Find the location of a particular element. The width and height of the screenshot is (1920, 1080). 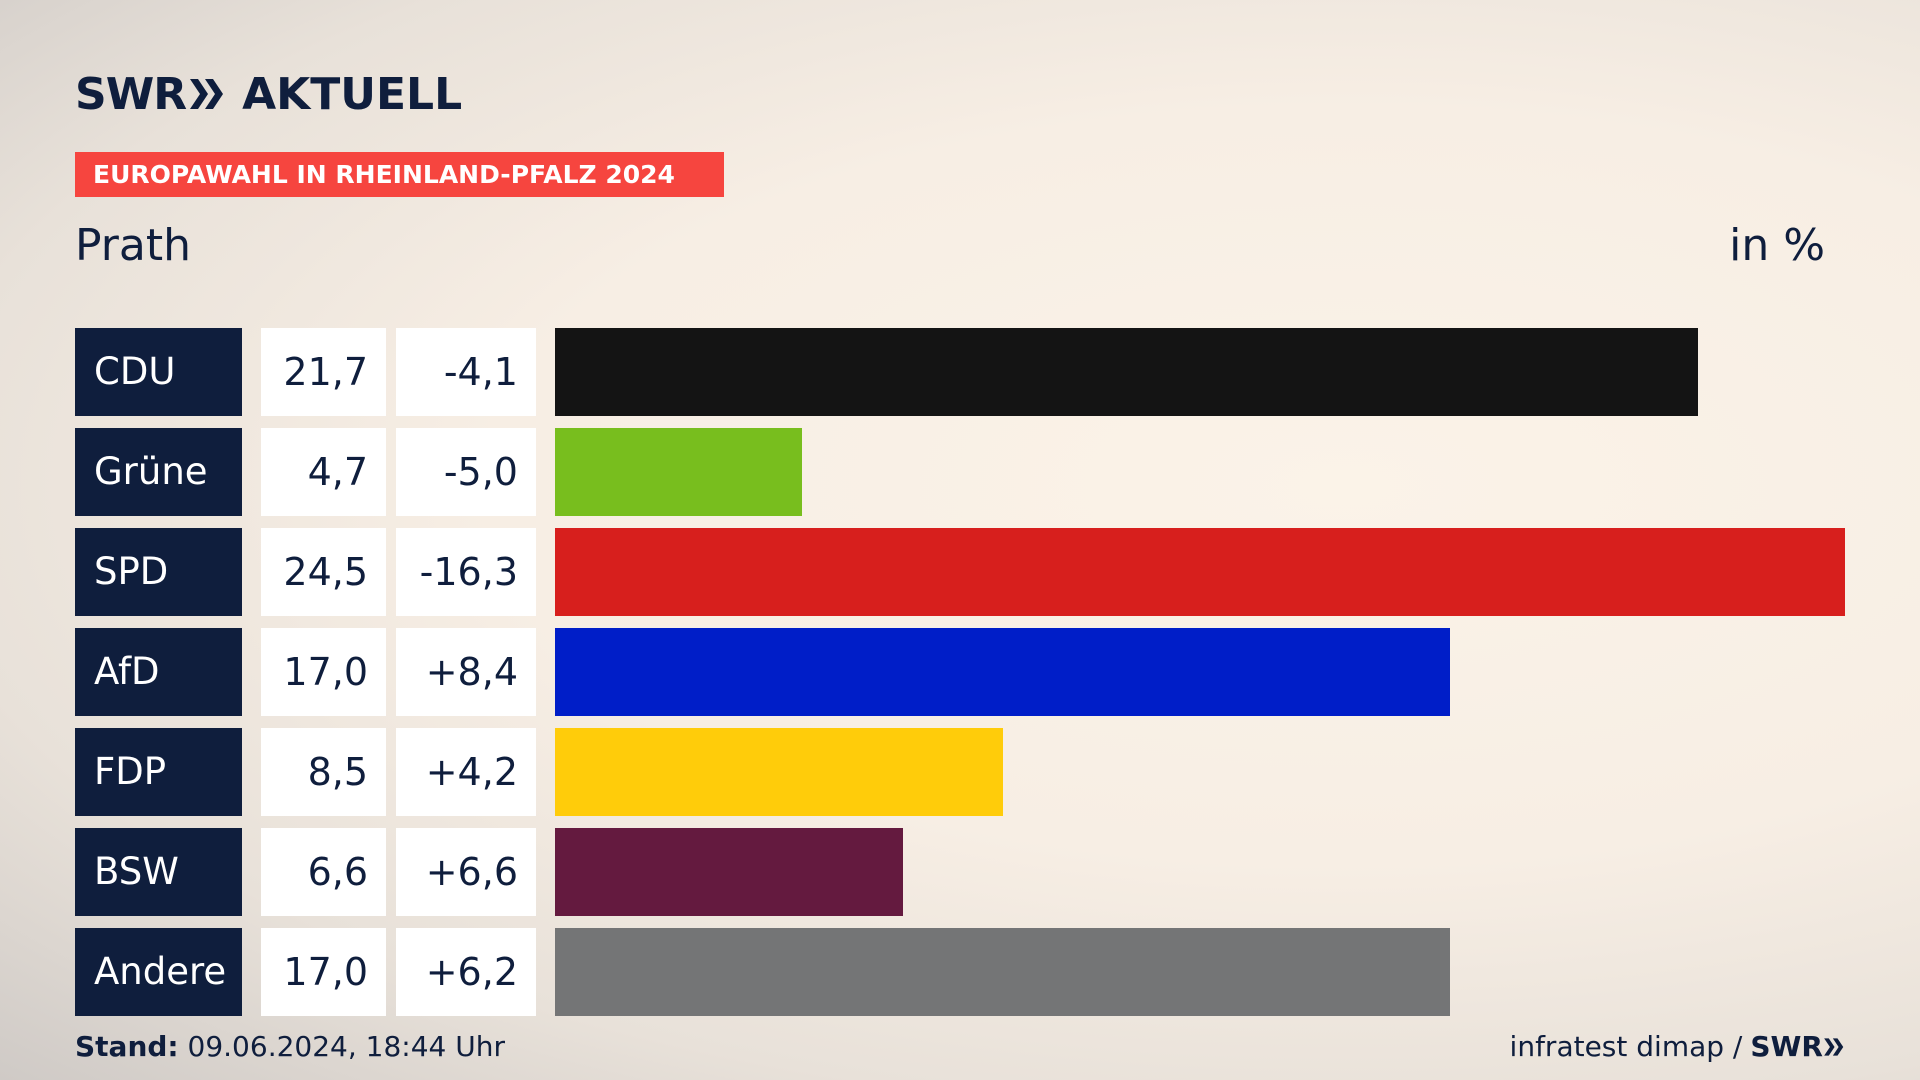

result-row: AfD 17,0 +8,4 is located at coordinates (960, 672).